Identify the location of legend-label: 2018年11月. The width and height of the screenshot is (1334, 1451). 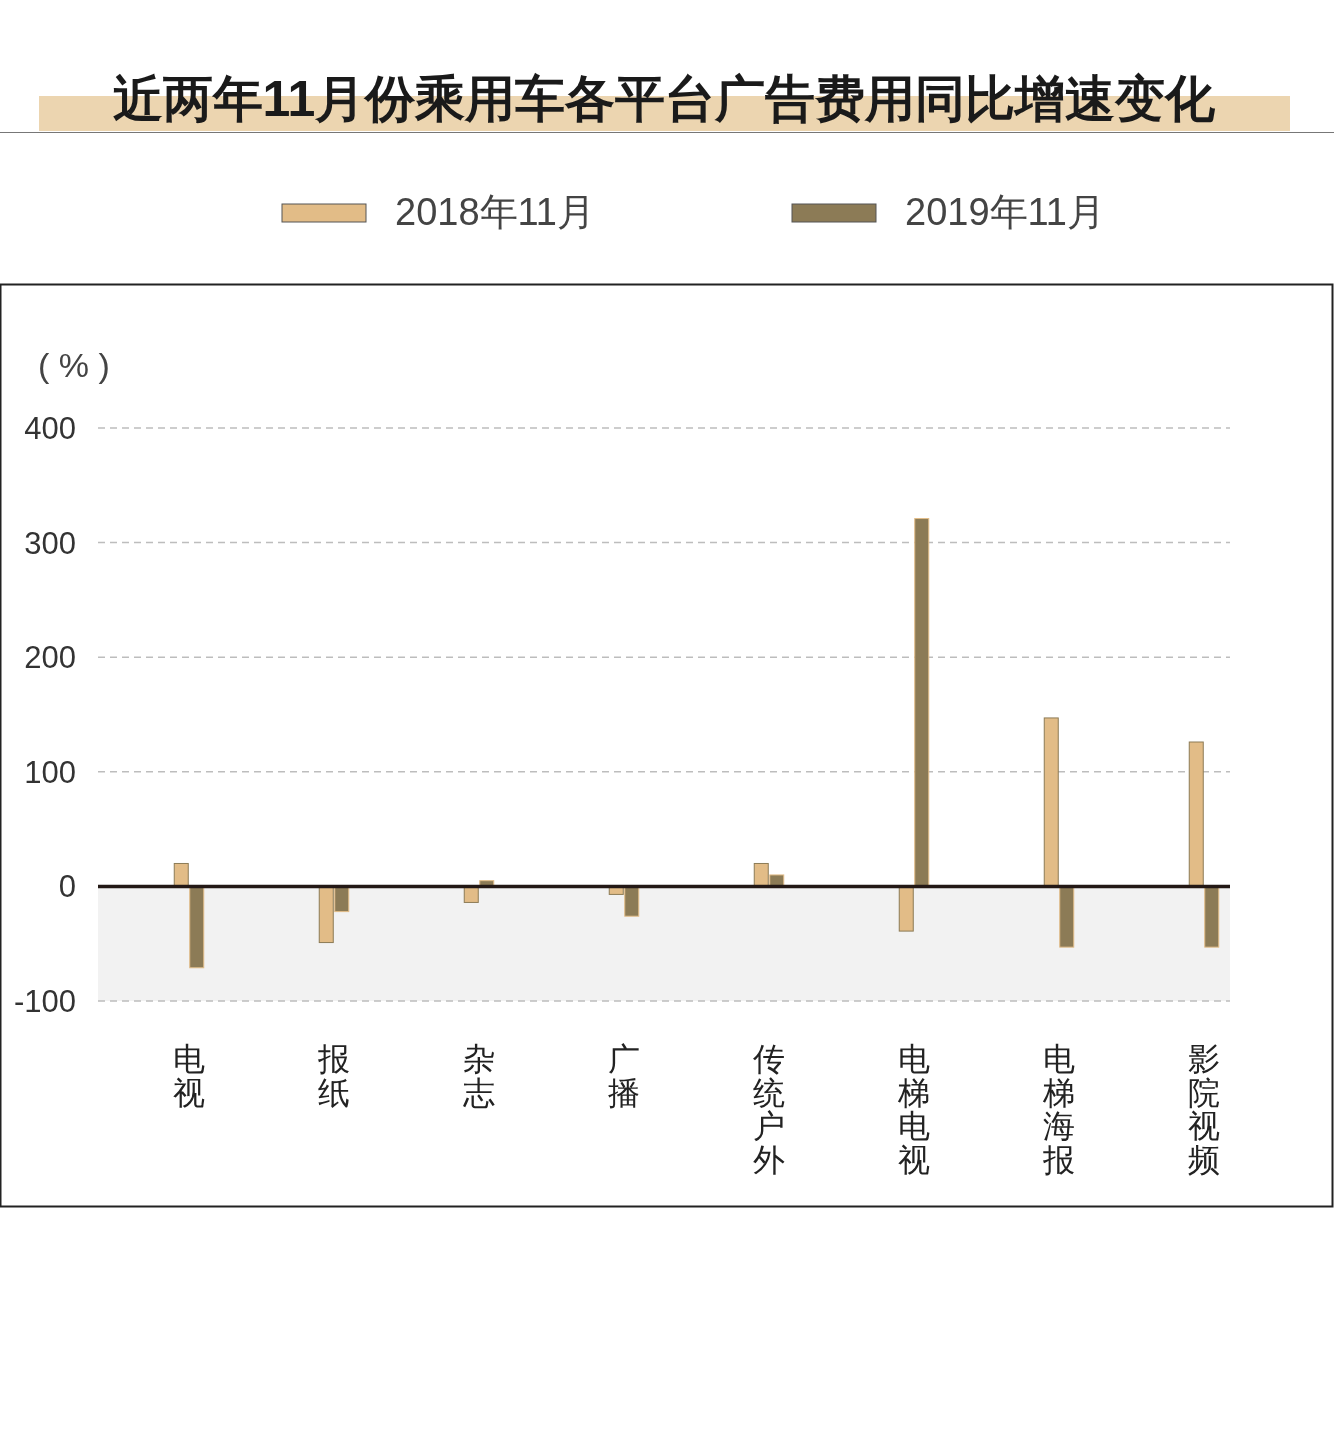
(495, 212).